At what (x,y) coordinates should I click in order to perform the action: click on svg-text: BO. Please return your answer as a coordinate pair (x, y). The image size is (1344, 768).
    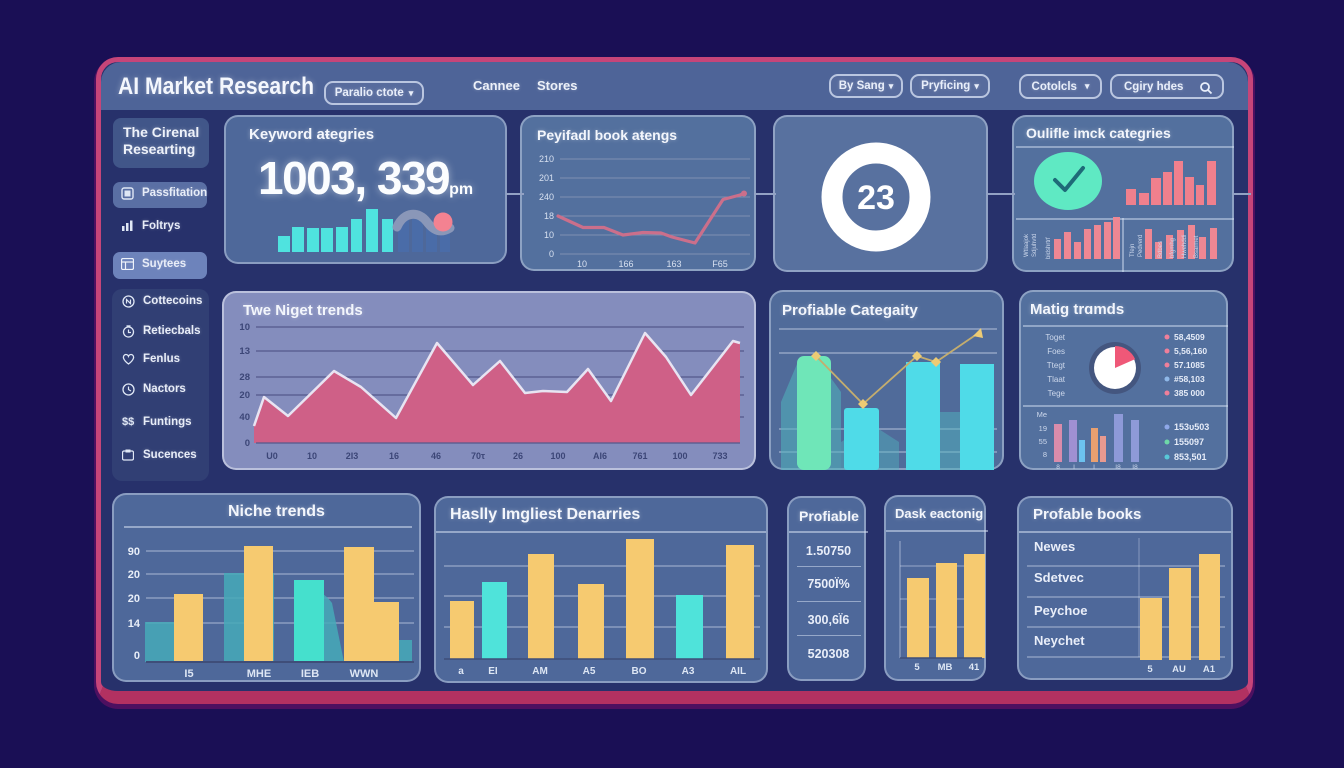
    Looking at the image, I should click on (639, 671).